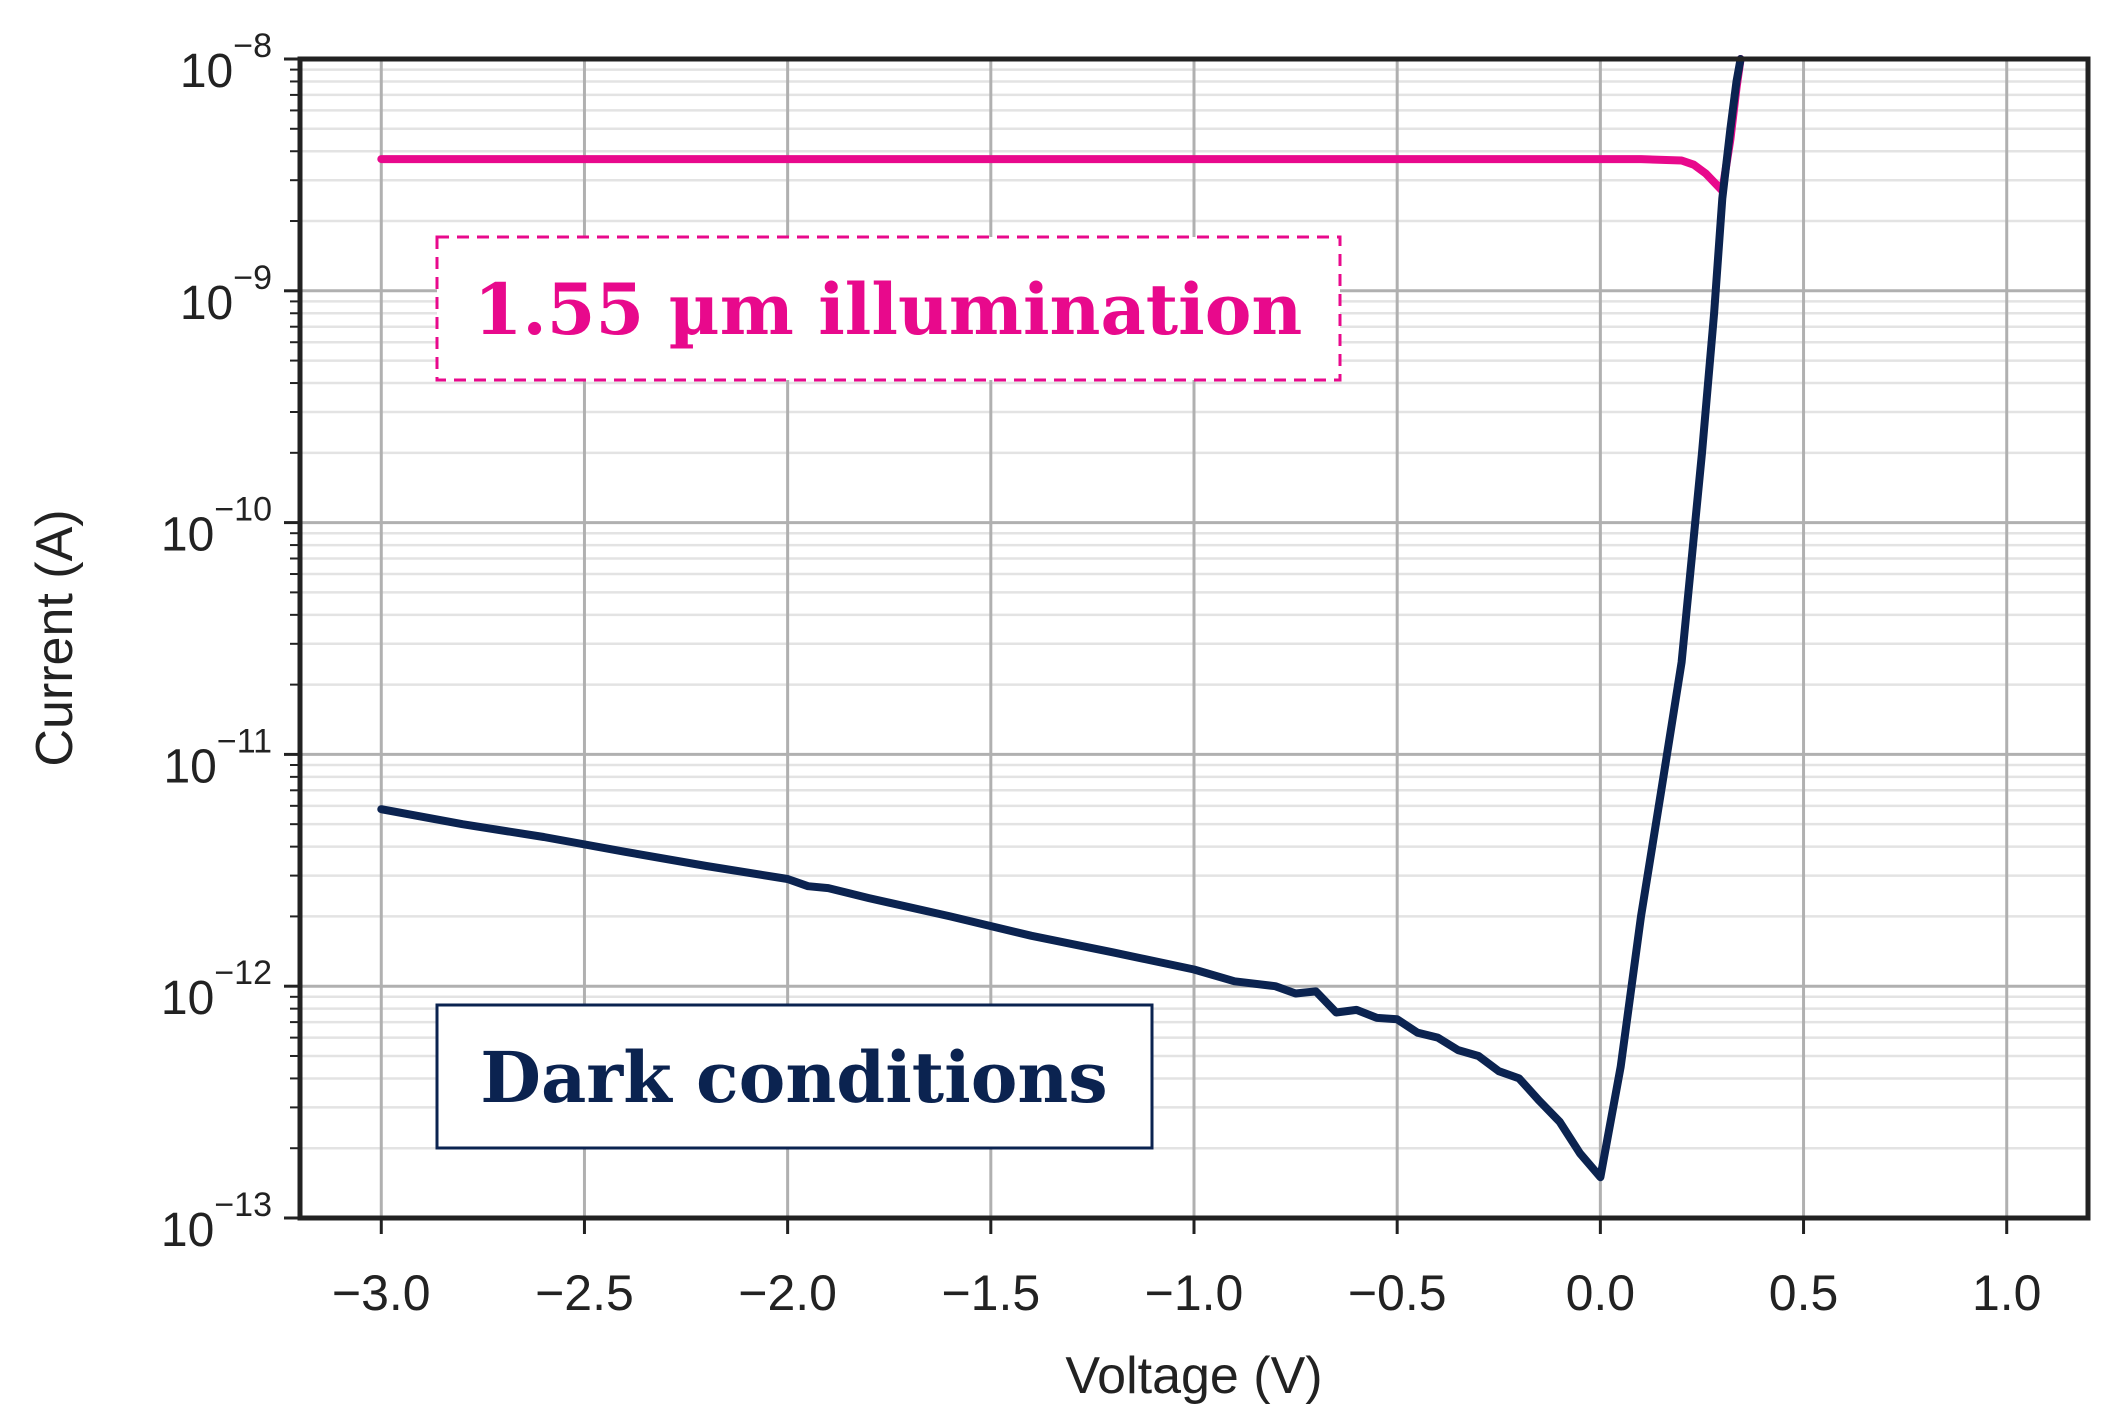 This screenshot has width=2106, height=1422. Describe the element at coordinates (584, 1293) in the screenshot. I see `x-tick-label: −2.5` at that location.